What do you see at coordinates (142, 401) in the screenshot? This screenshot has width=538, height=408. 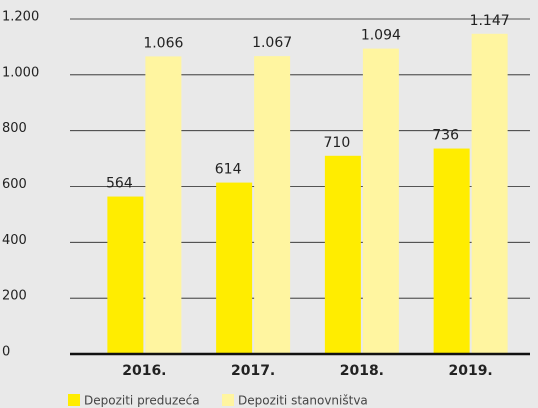 I see `legend-label: Depoziti preduzeća` at bounding box center [142, 401].